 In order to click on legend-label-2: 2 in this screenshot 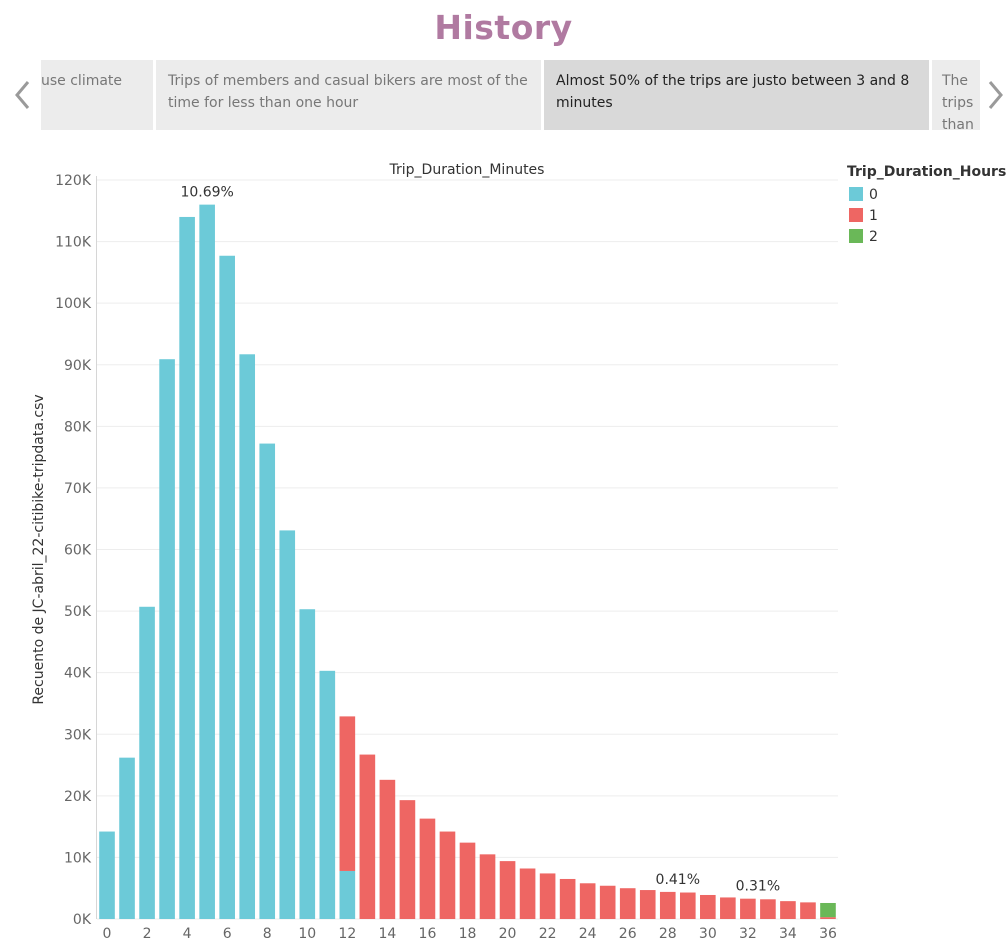, I will do `click(873, 237)`.